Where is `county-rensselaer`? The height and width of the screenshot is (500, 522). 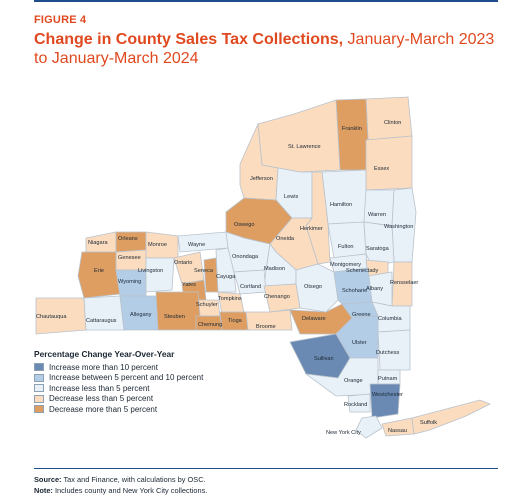 county-rensselaer is located at coordinates (402, 284).